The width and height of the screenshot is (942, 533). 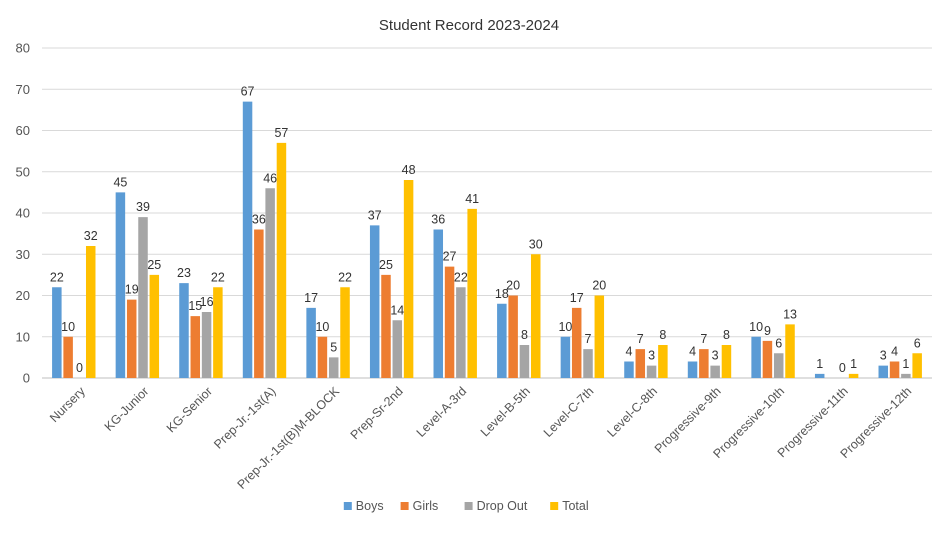 I want to click on legend-label: Boys, so click(x=370, y=506).